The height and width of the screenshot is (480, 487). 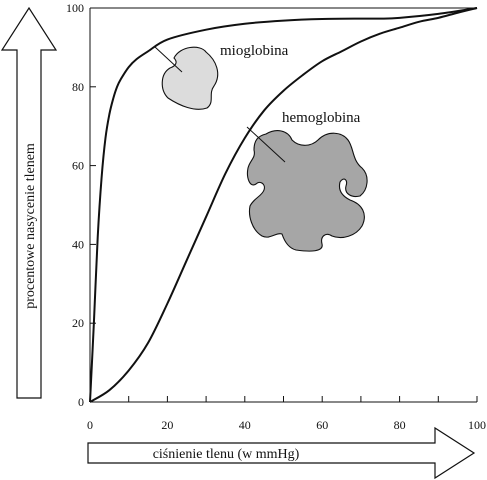 I want to click on y-axis-label: procentowe nasycenie tlenem, so click(x=30, y=226).